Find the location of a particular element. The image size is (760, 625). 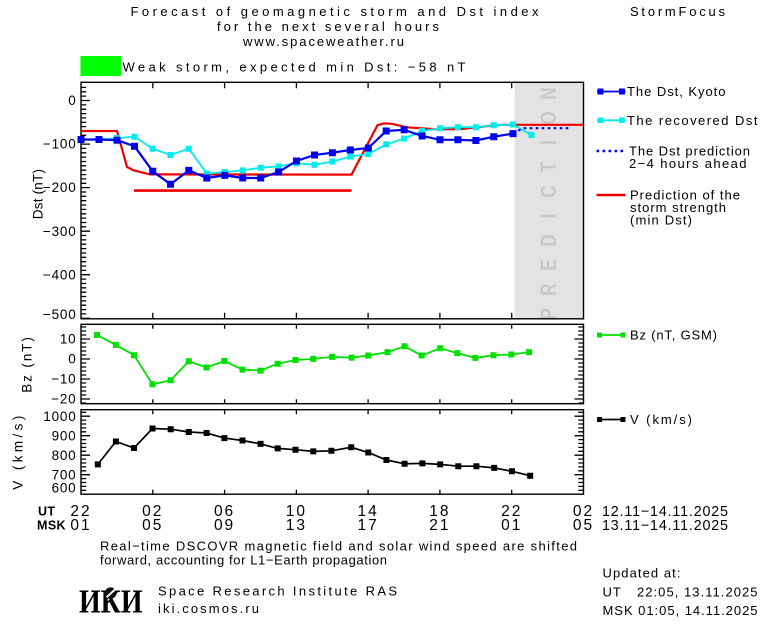

svg-text: The Dst, Kyoto is located at coordinates (676, 91).